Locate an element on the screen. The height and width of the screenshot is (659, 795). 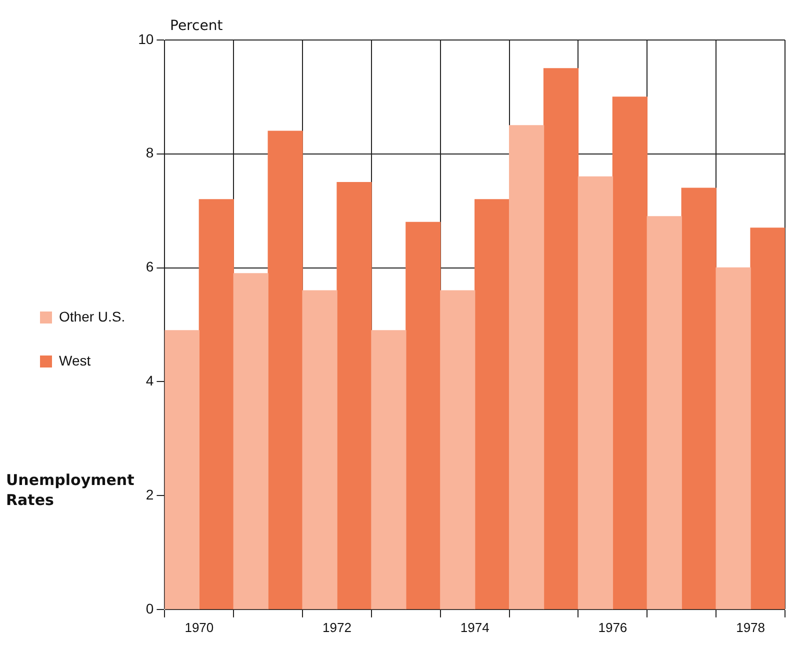
y-axis-title: Percent is located at coordinates (196, 26).